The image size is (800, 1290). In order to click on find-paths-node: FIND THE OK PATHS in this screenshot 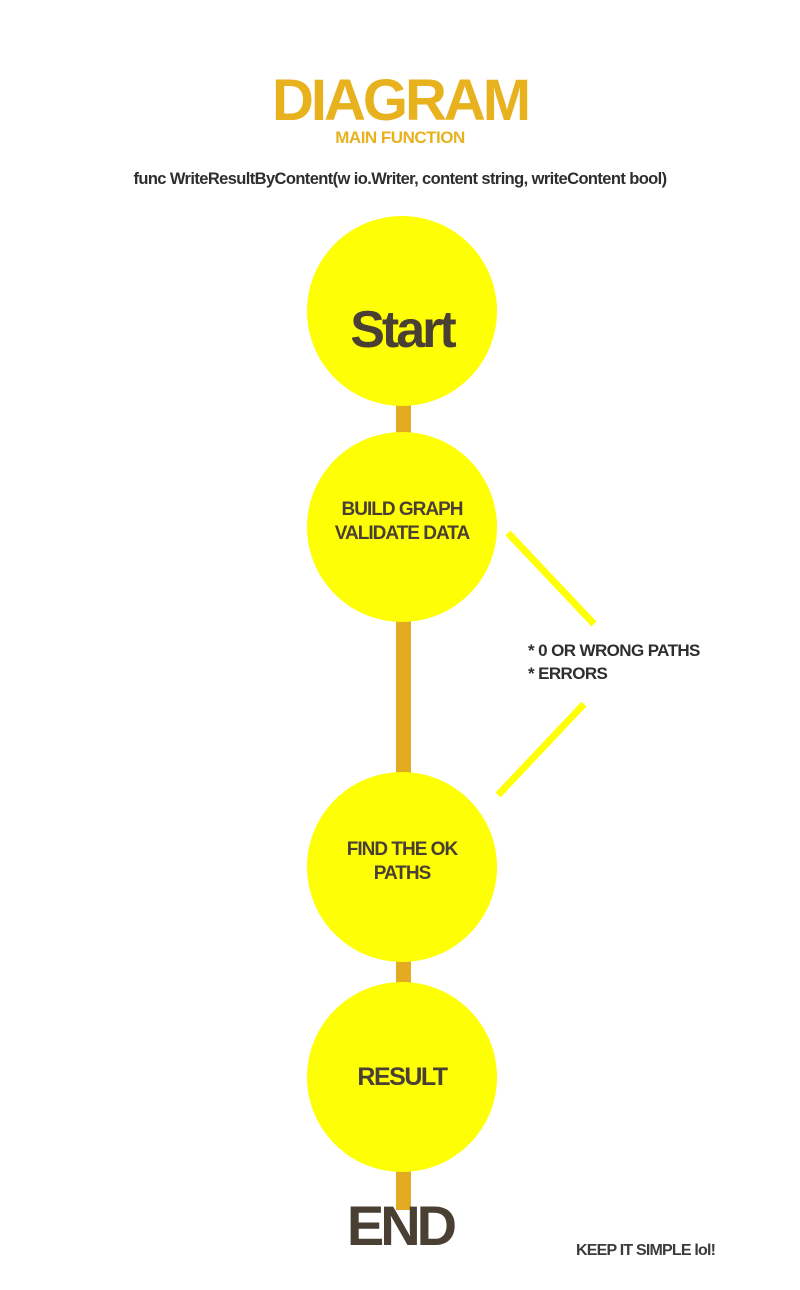, I will do `click(402, 867)`.